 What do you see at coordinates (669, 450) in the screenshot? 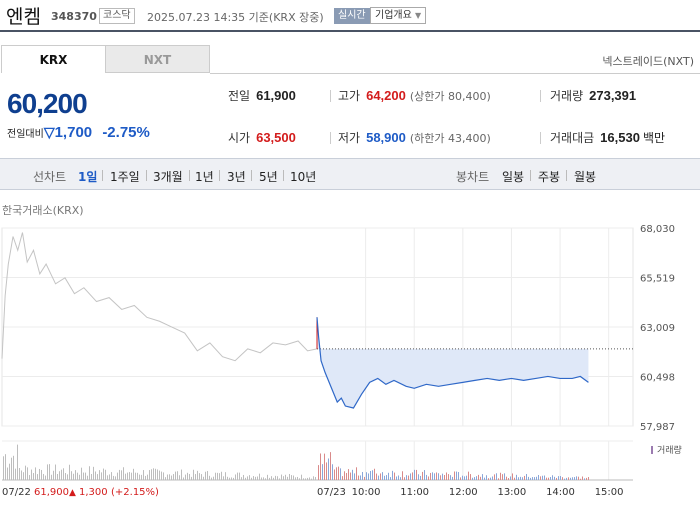
I see `volume-legend-label: 거래량` at bounding box center [669, 450].